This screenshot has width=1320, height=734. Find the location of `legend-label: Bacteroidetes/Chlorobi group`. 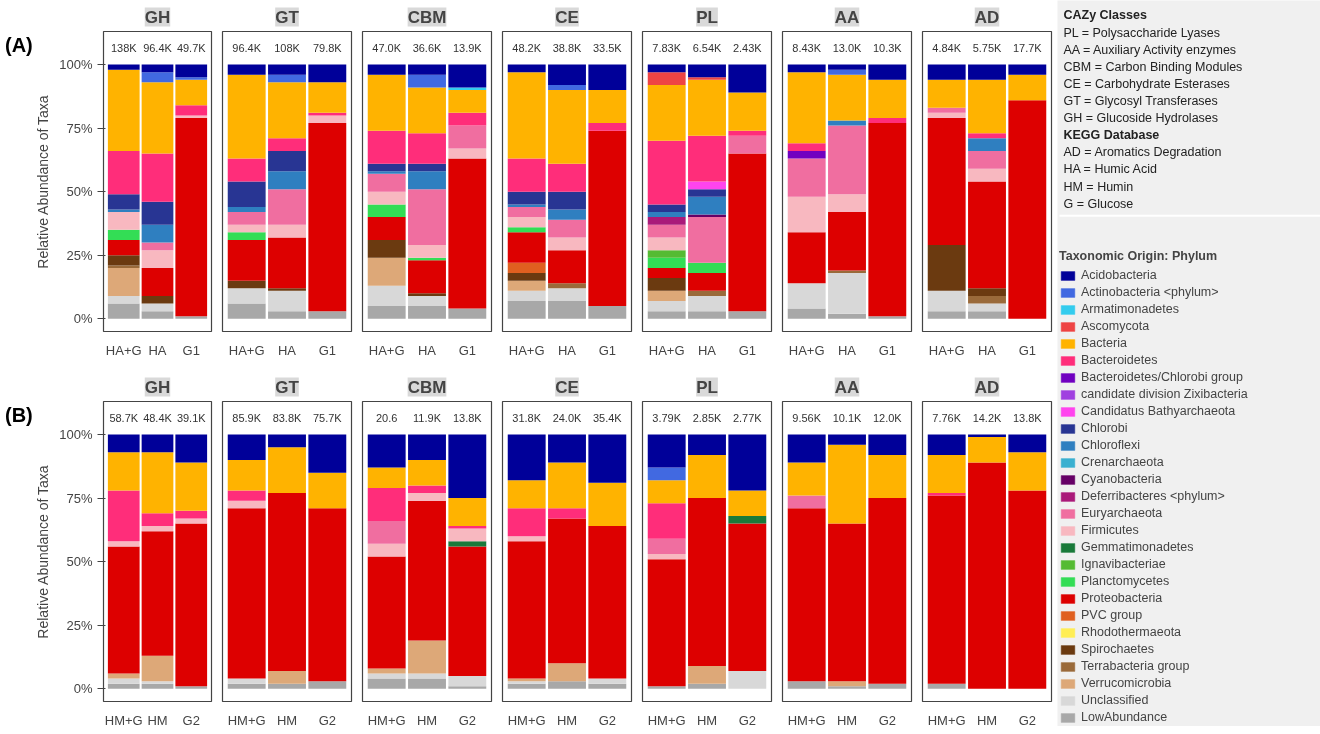

legend-label: Bacteroidetes/Chlorobi group is located at coordinates (1162, 377).